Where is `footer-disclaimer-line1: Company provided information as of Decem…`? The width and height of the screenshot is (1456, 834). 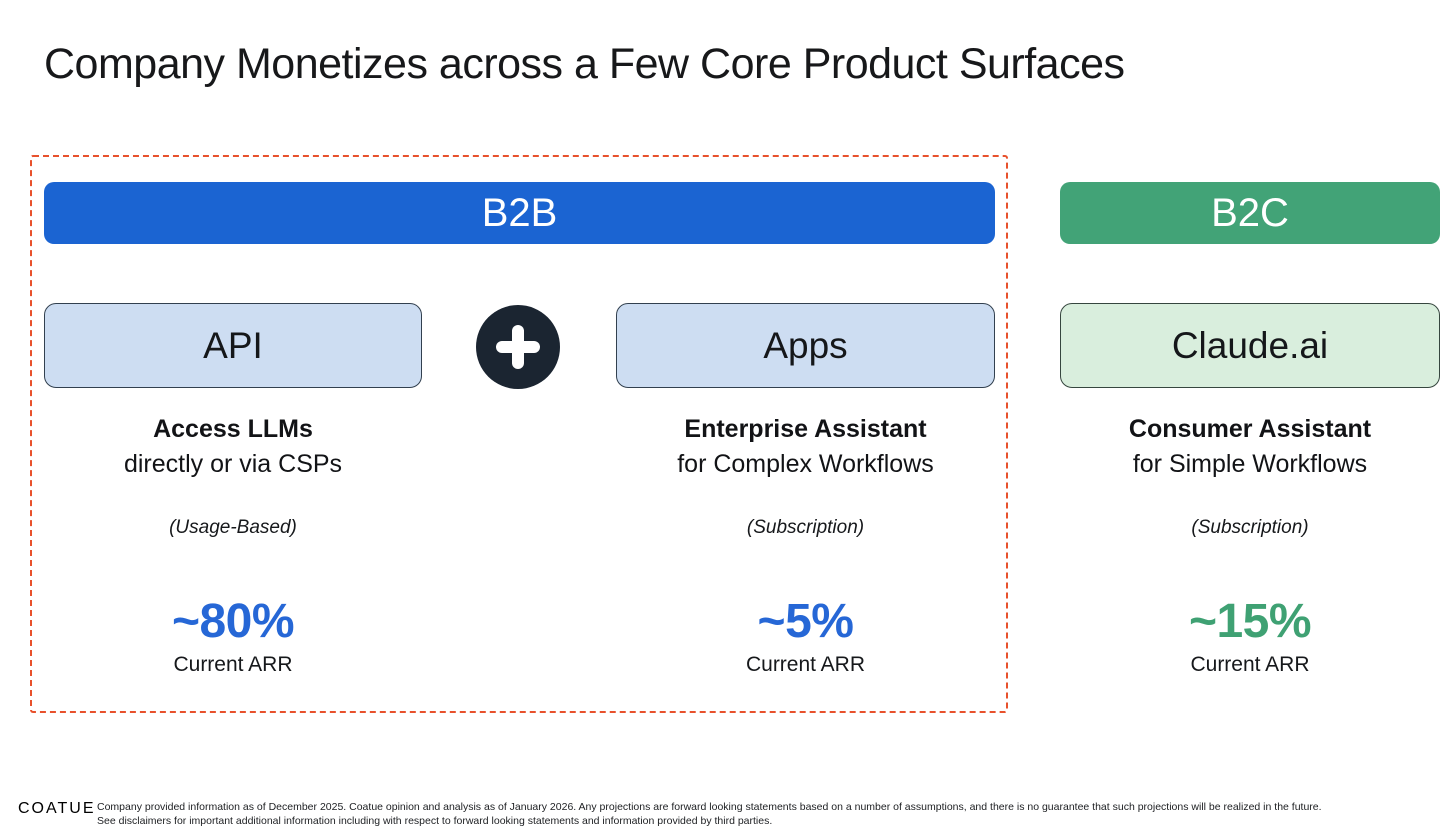 footer-disclaimer-line1: Company provided information as of Decem… is located at coordinates (709, 807).